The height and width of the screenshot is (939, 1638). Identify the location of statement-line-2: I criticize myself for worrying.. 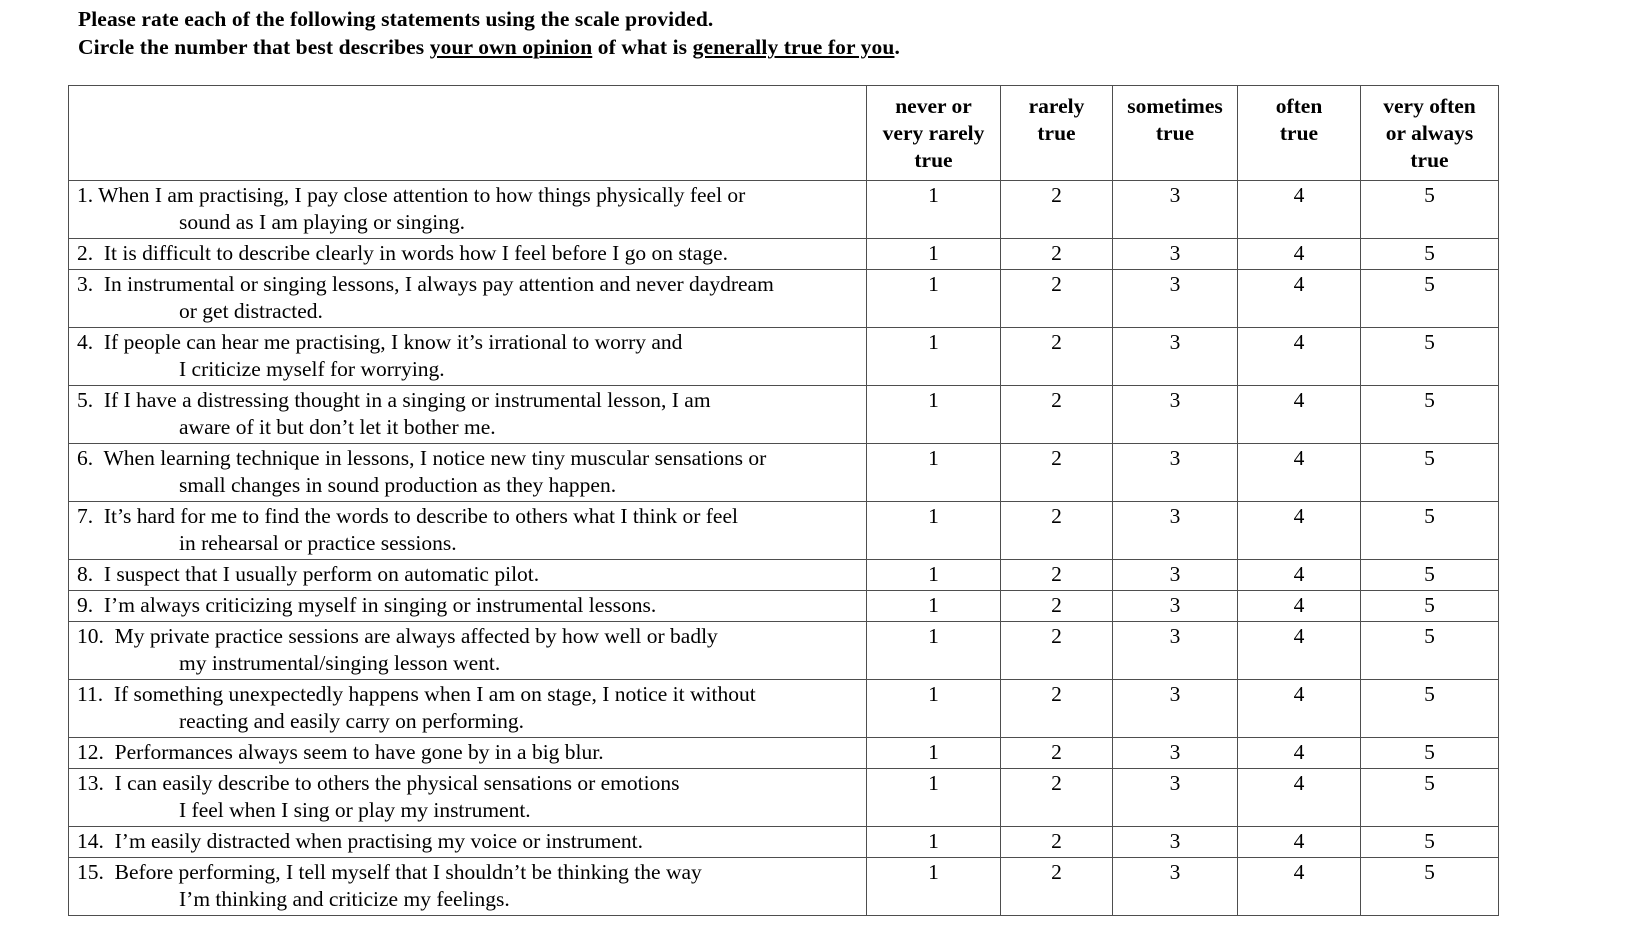
(312, 369).